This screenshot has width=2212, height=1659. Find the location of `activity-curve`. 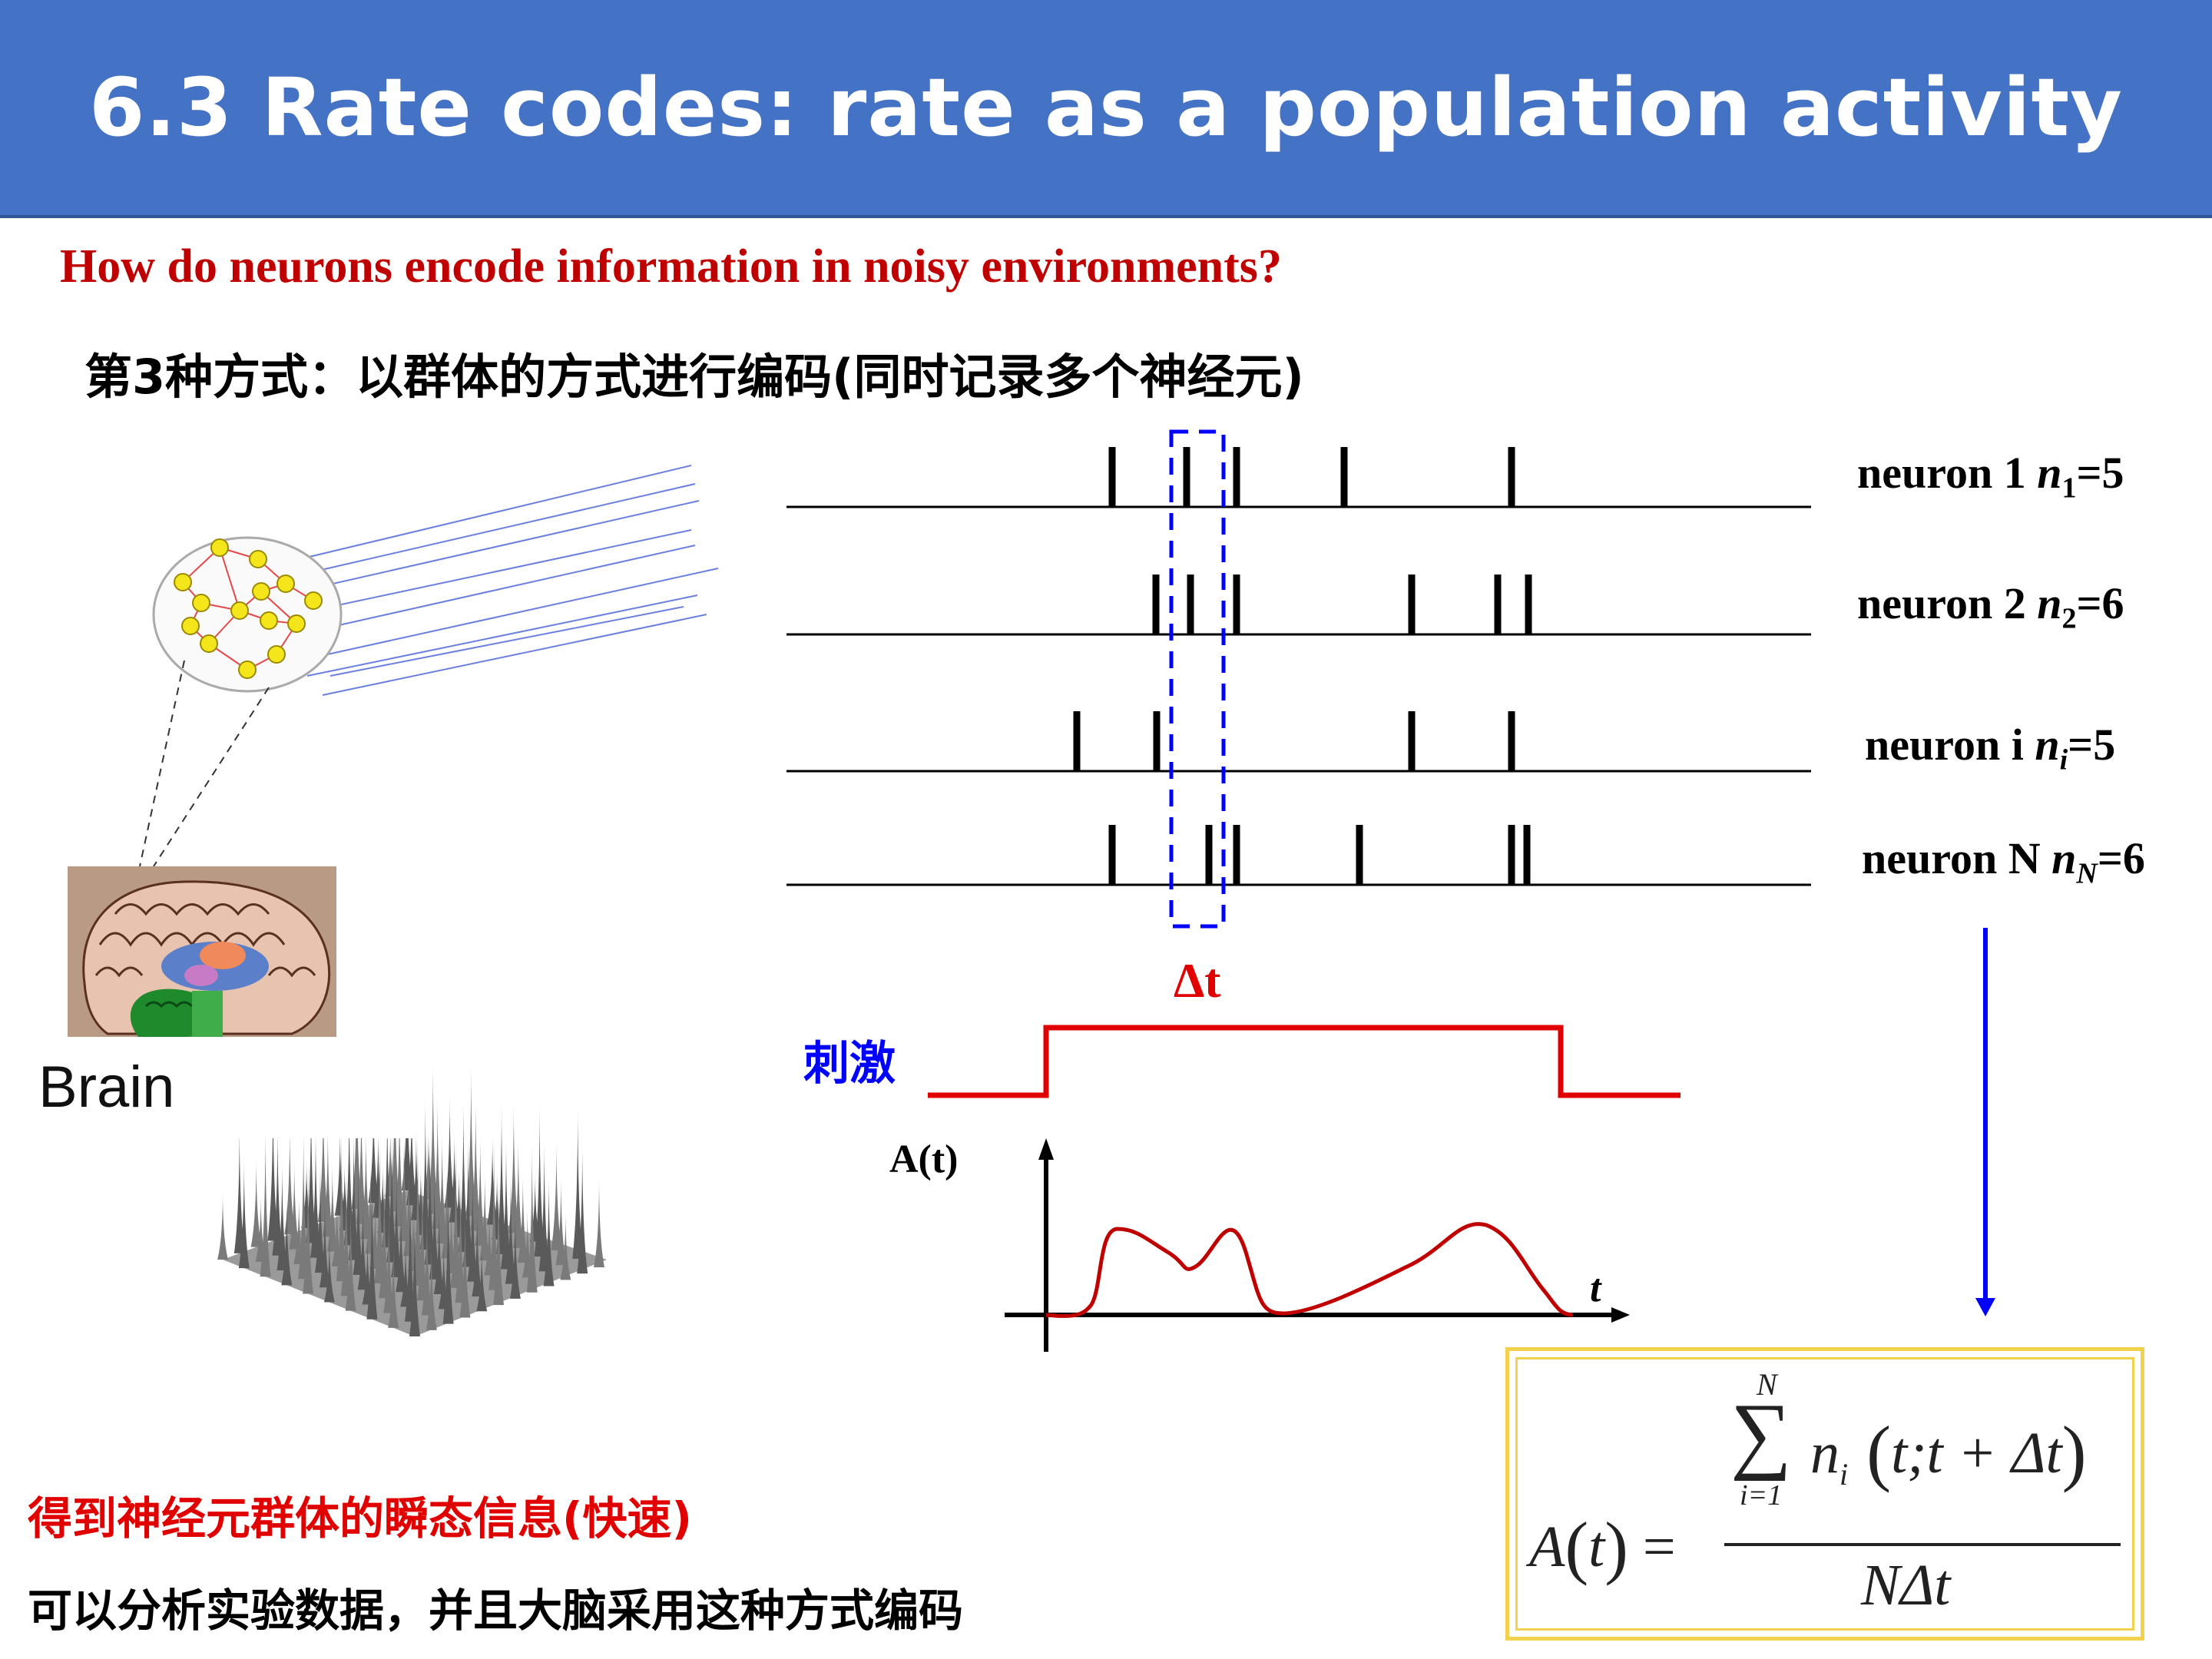

activity-curve is located at coordinates (1310, 1270).